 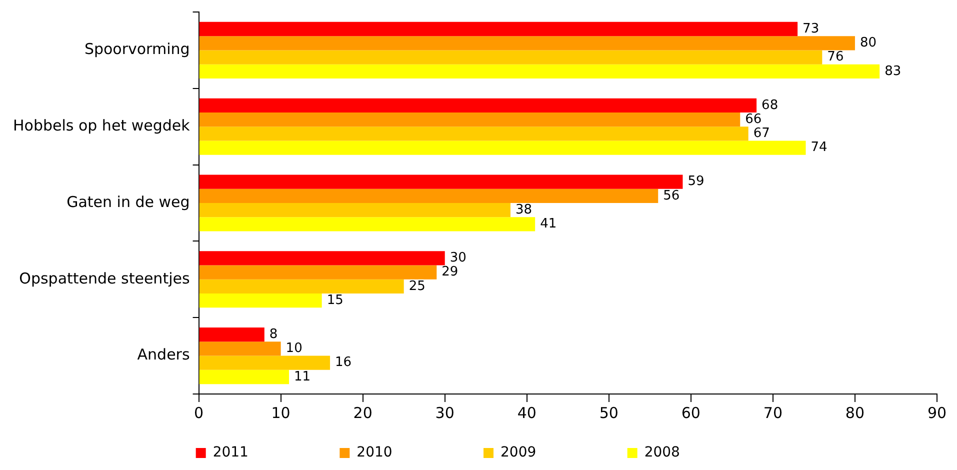 What do you see at coordinates (770, 105) in the screenshot?
I see `data-label: 68` at bounding box center [770, 105].